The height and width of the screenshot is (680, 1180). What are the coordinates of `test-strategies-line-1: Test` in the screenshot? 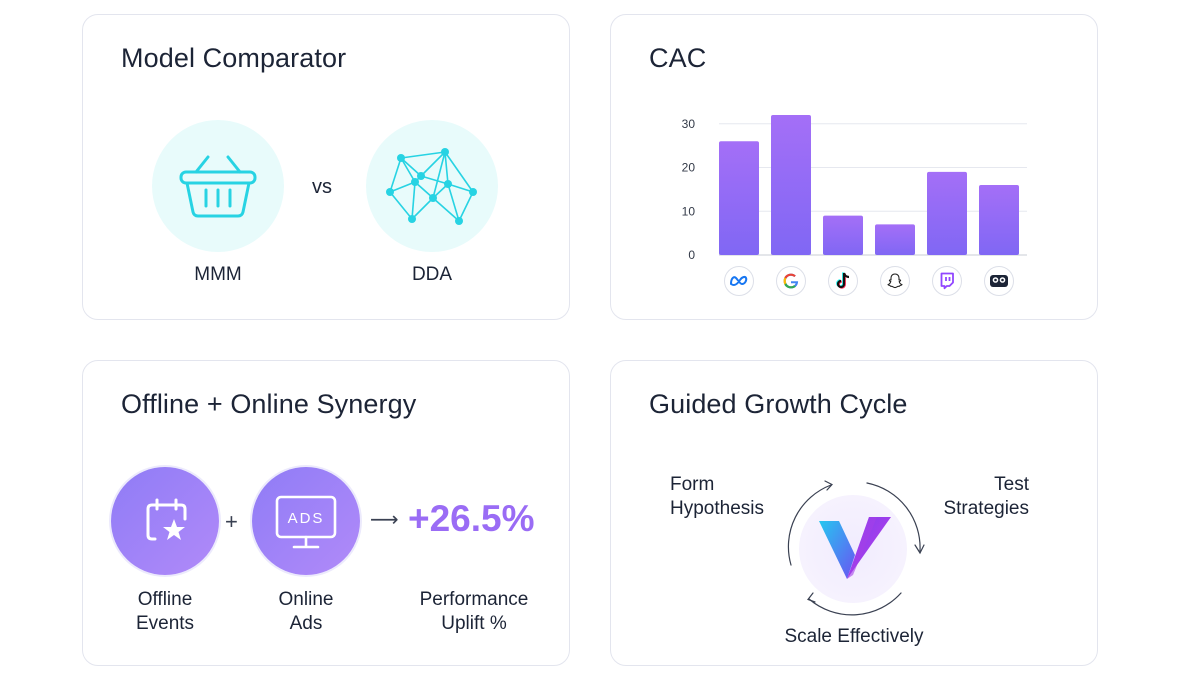 It's located at (1011, 484).